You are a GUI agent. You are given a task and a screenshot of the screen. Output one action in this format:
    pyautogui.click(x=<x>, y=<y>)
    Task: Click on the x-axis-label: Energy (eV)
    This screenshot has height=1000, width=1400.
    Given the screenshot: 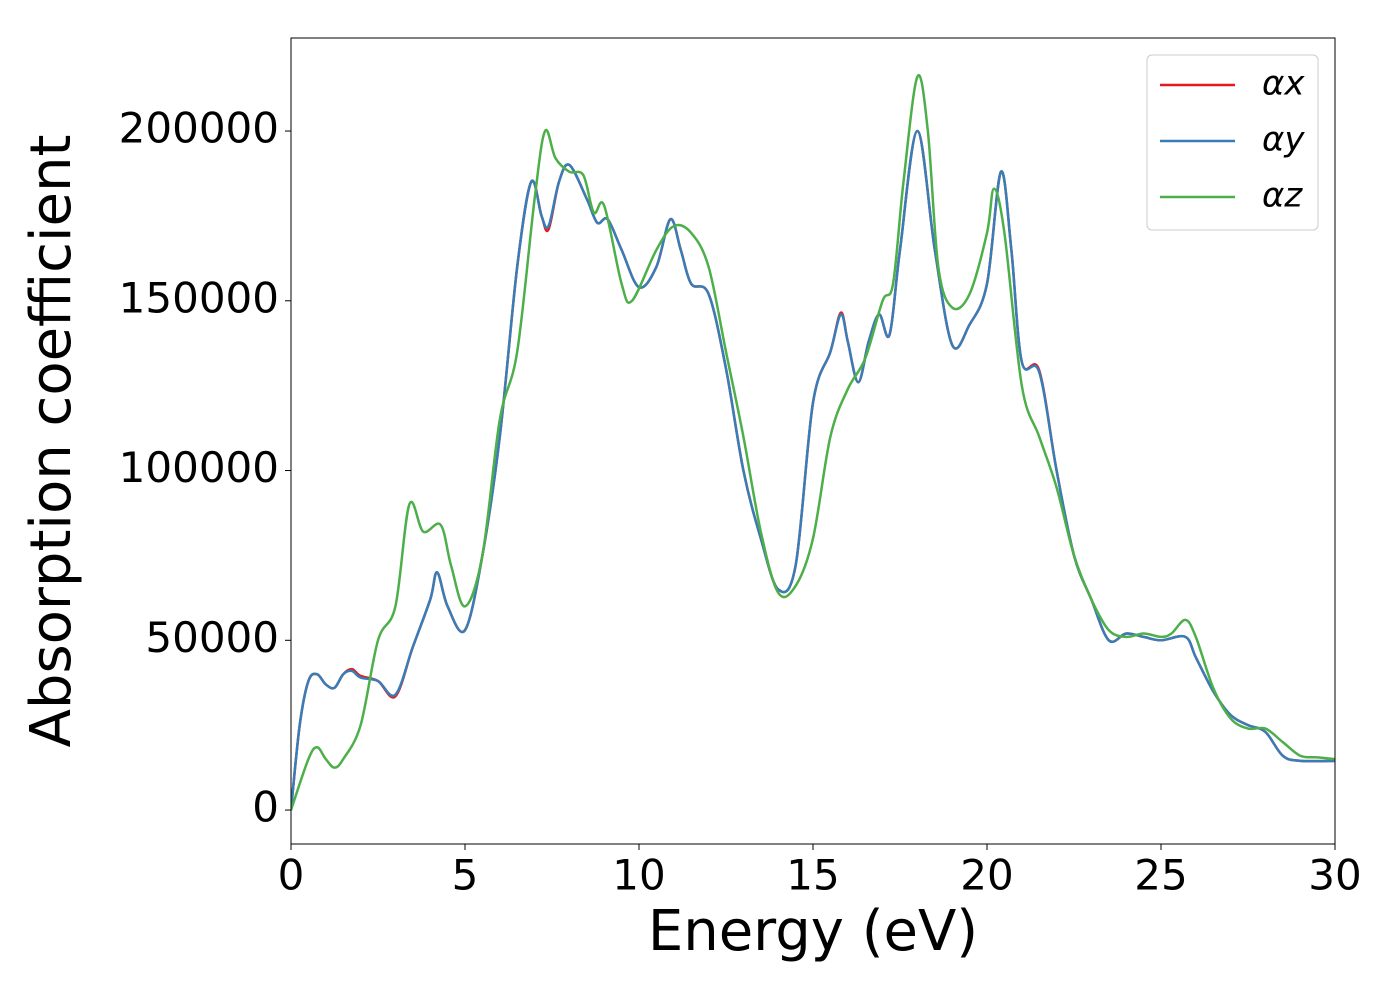 What is the action you would take?
    pyautogui.click(x=813, y=931)
    